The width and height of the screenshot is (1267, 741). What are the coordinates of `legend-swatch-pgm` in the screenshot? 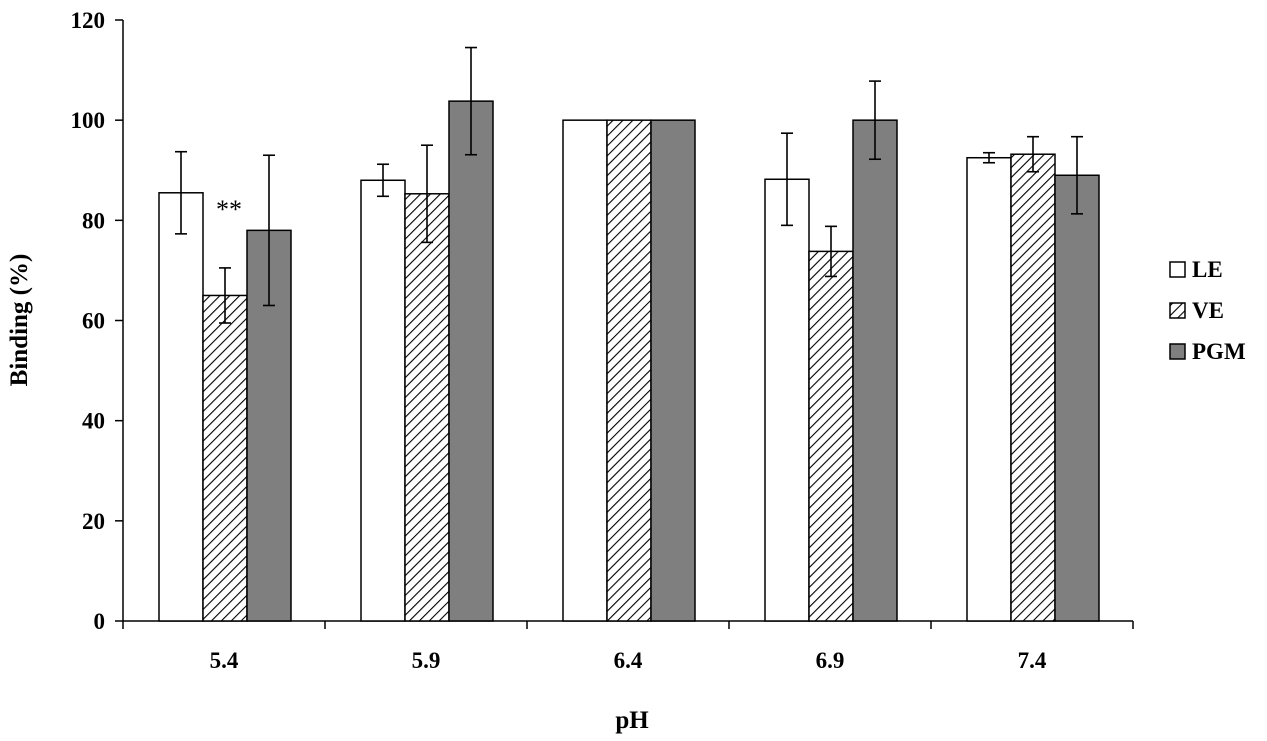 It's located at (1177, 351).